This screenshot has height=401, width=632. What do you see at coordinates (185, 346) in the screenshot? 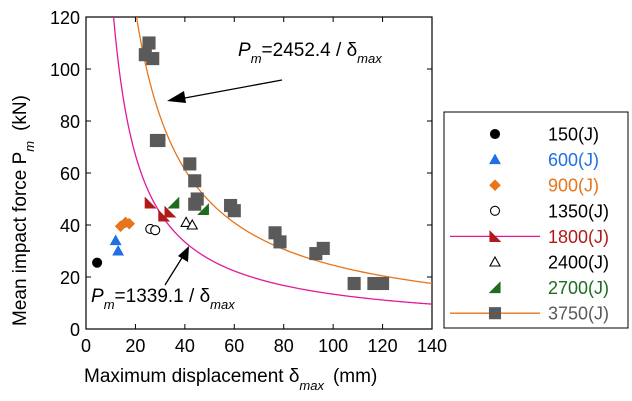
I see `x-tick-label: 40` at bounding box center [185, 346].